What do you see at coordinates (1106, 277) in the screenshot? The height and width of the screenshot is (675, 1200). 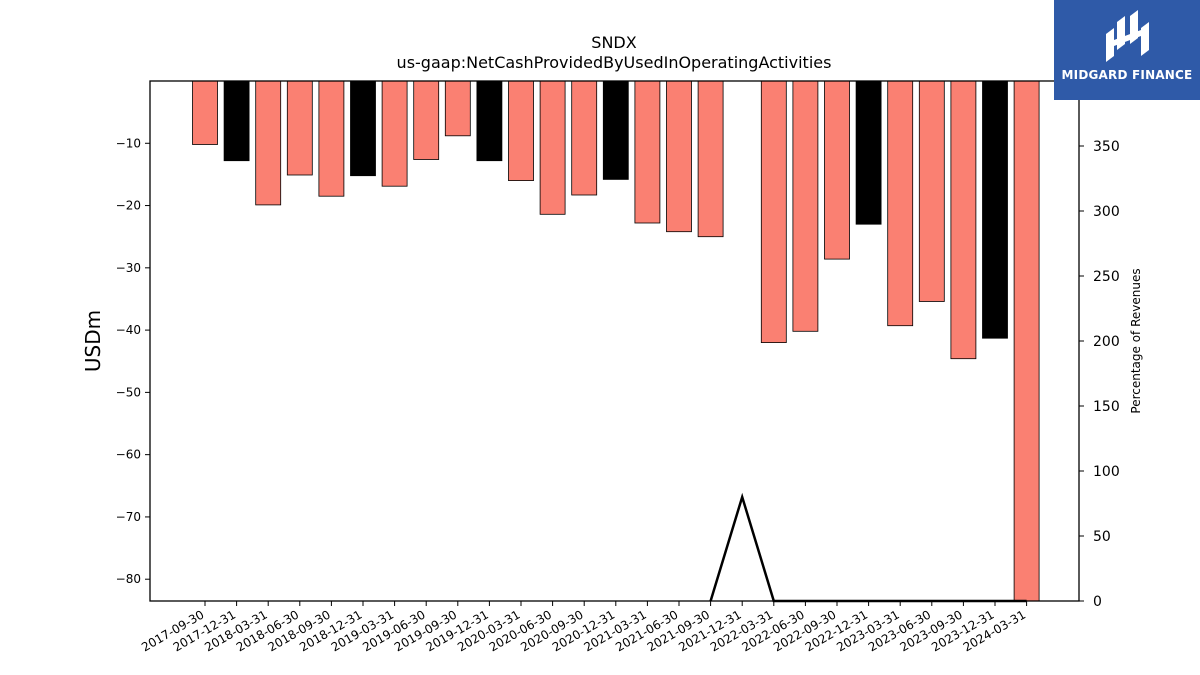 I see `y2-tick-label: 250` at bounding box center [1106, 277].